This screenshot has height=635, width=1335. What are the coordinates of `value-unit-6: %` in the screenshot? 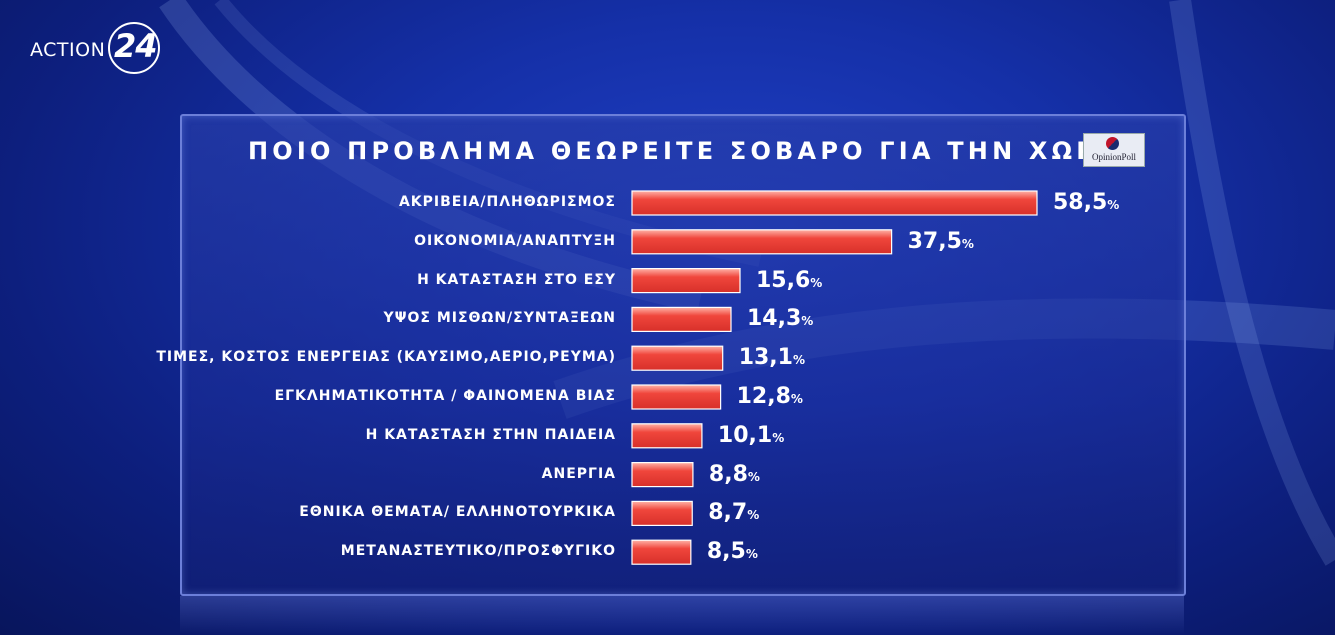 It's located at (796, 399).